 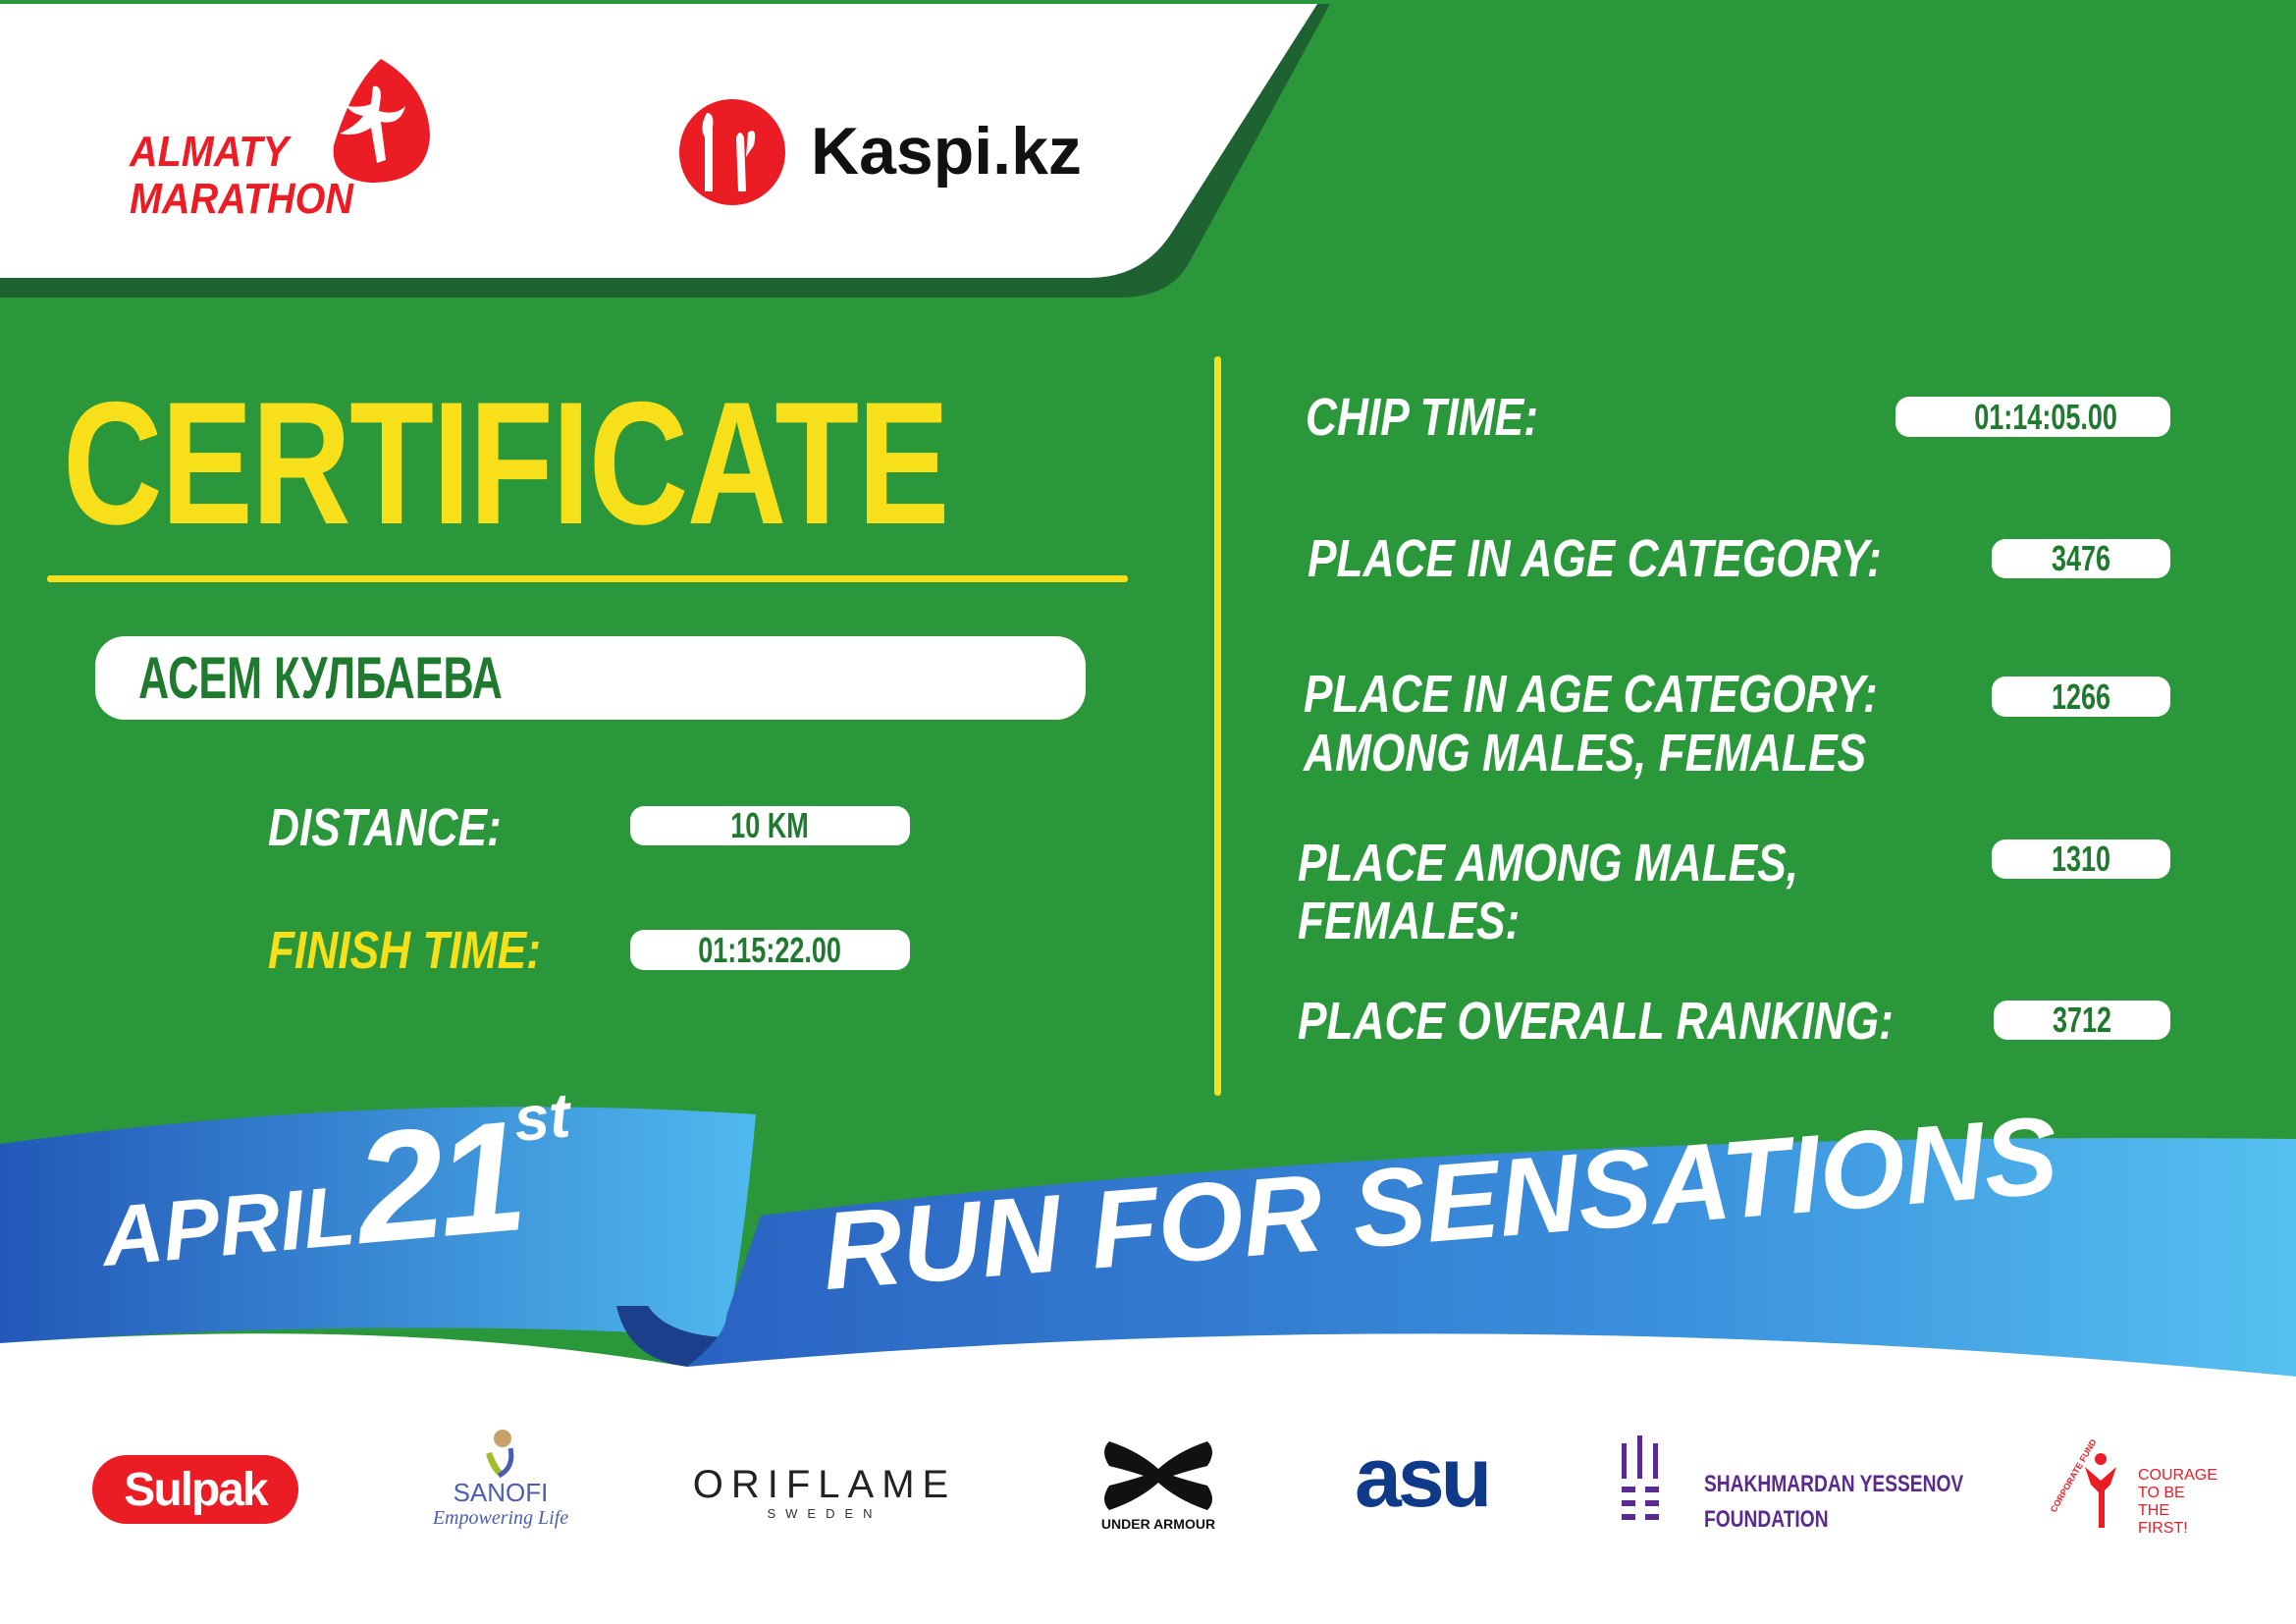 I want to click on participant-name: АСЕМ КУЛБАЕВА, so click(x=320, y=678).